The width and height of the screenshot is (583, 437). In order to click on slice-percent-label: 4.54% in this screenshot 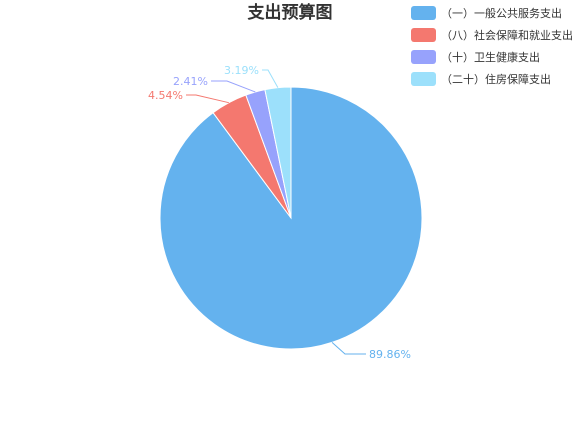, I will do `click(165, 95)`.